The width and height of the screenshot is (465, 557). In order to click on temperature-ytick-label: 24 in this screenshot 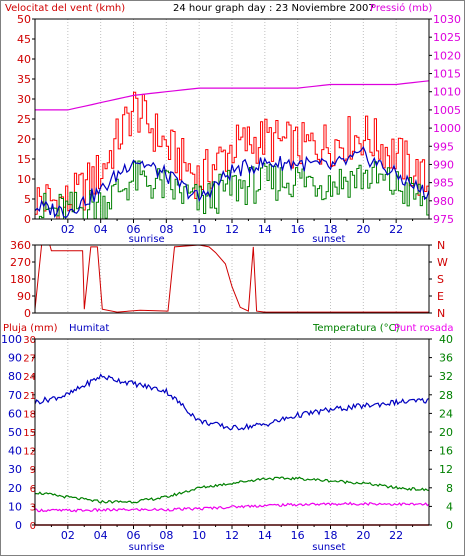, I will do `click(446, 413)`.